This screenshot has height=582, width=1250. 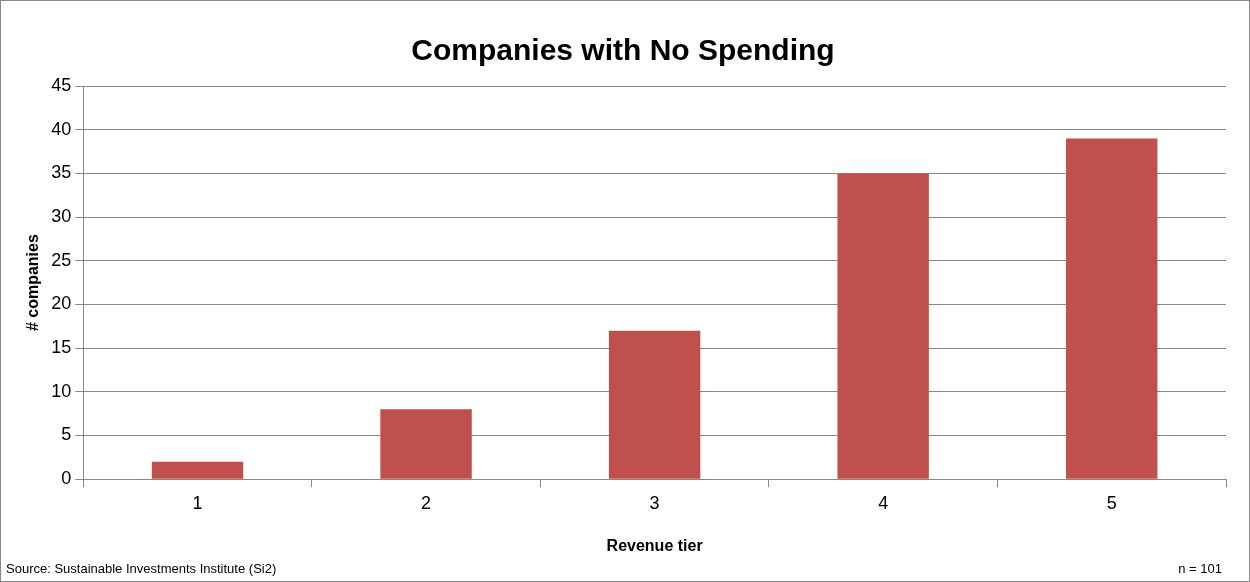 What do you see at coordinates (654, 502) in the screenshot?
I see `x-tick-label: 3` at bounding box center [654, 502].